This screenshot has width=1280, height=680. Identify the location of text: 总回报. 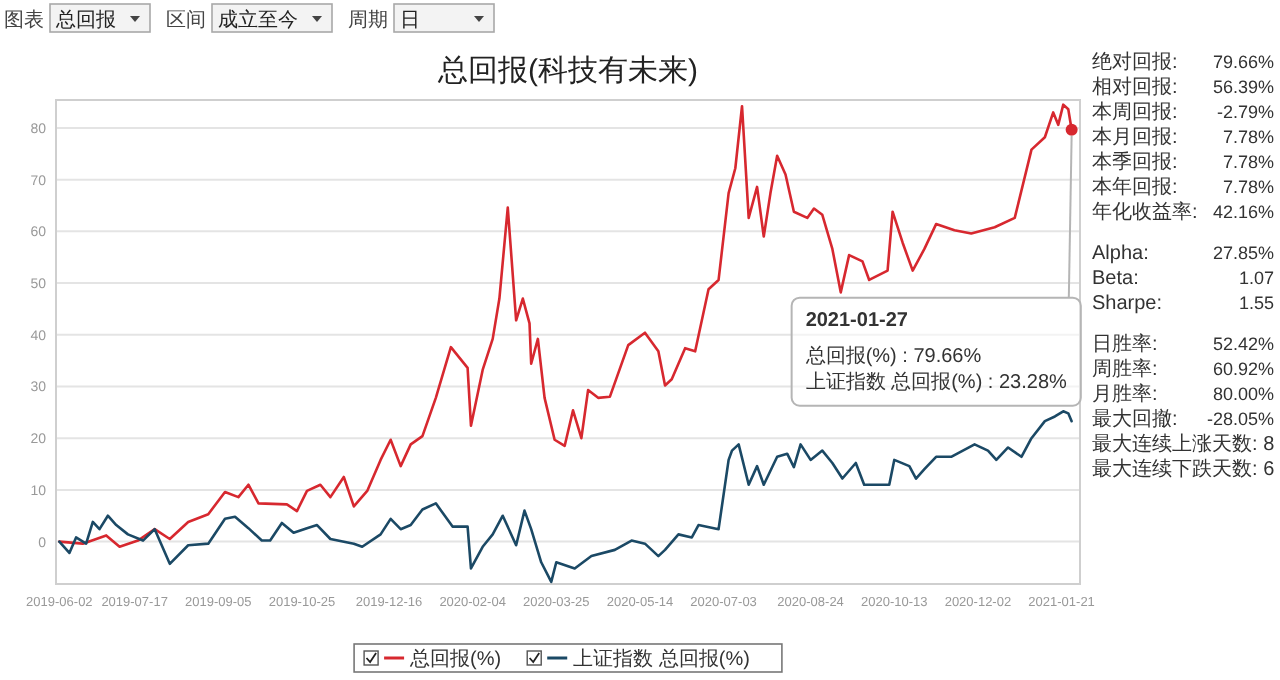
(85, 20).